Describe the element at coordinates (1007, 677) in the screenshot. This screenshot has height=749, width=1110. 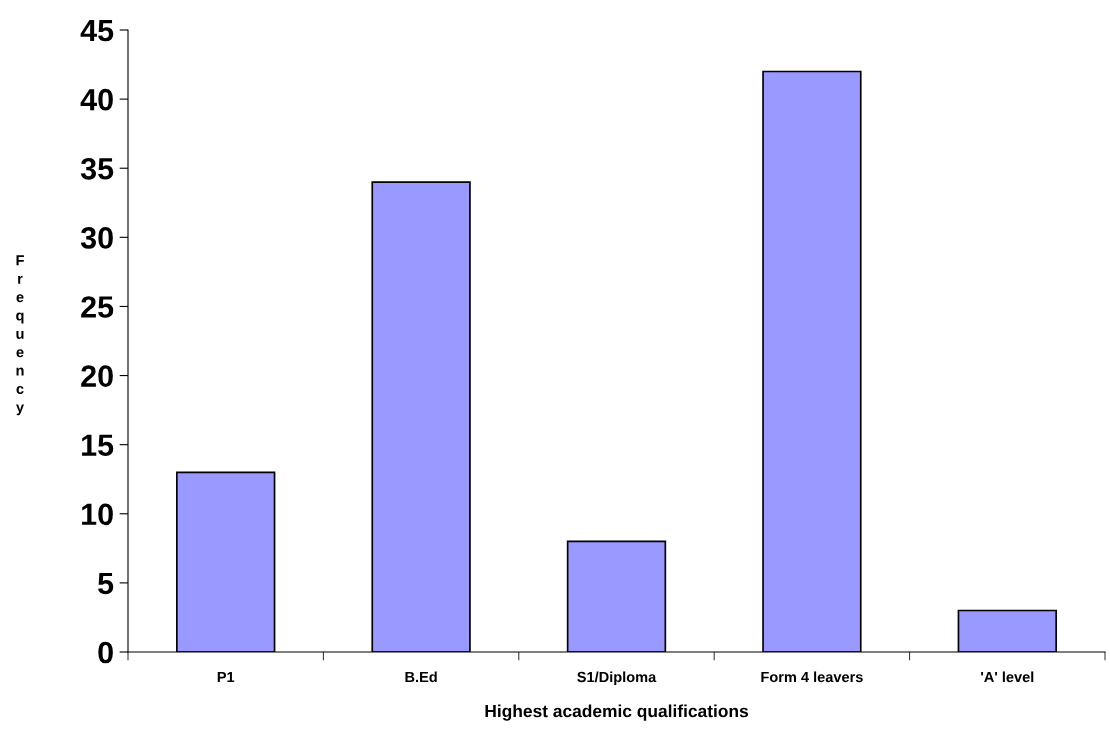
I see `x-tick-label: 'A' level` at that location.